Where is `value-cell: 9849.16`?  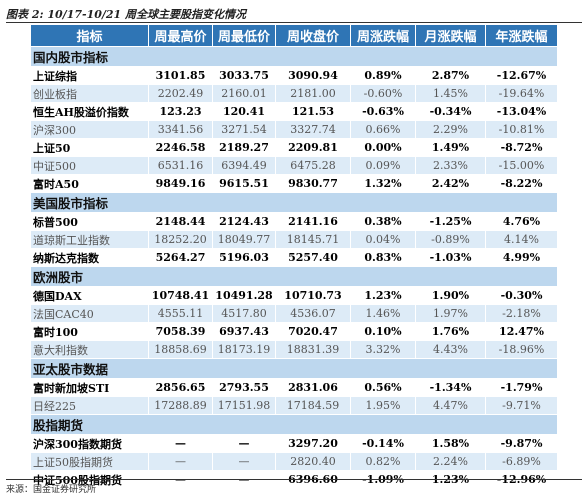
value-cell: 9849.16 is located at coordinates (180, 183).